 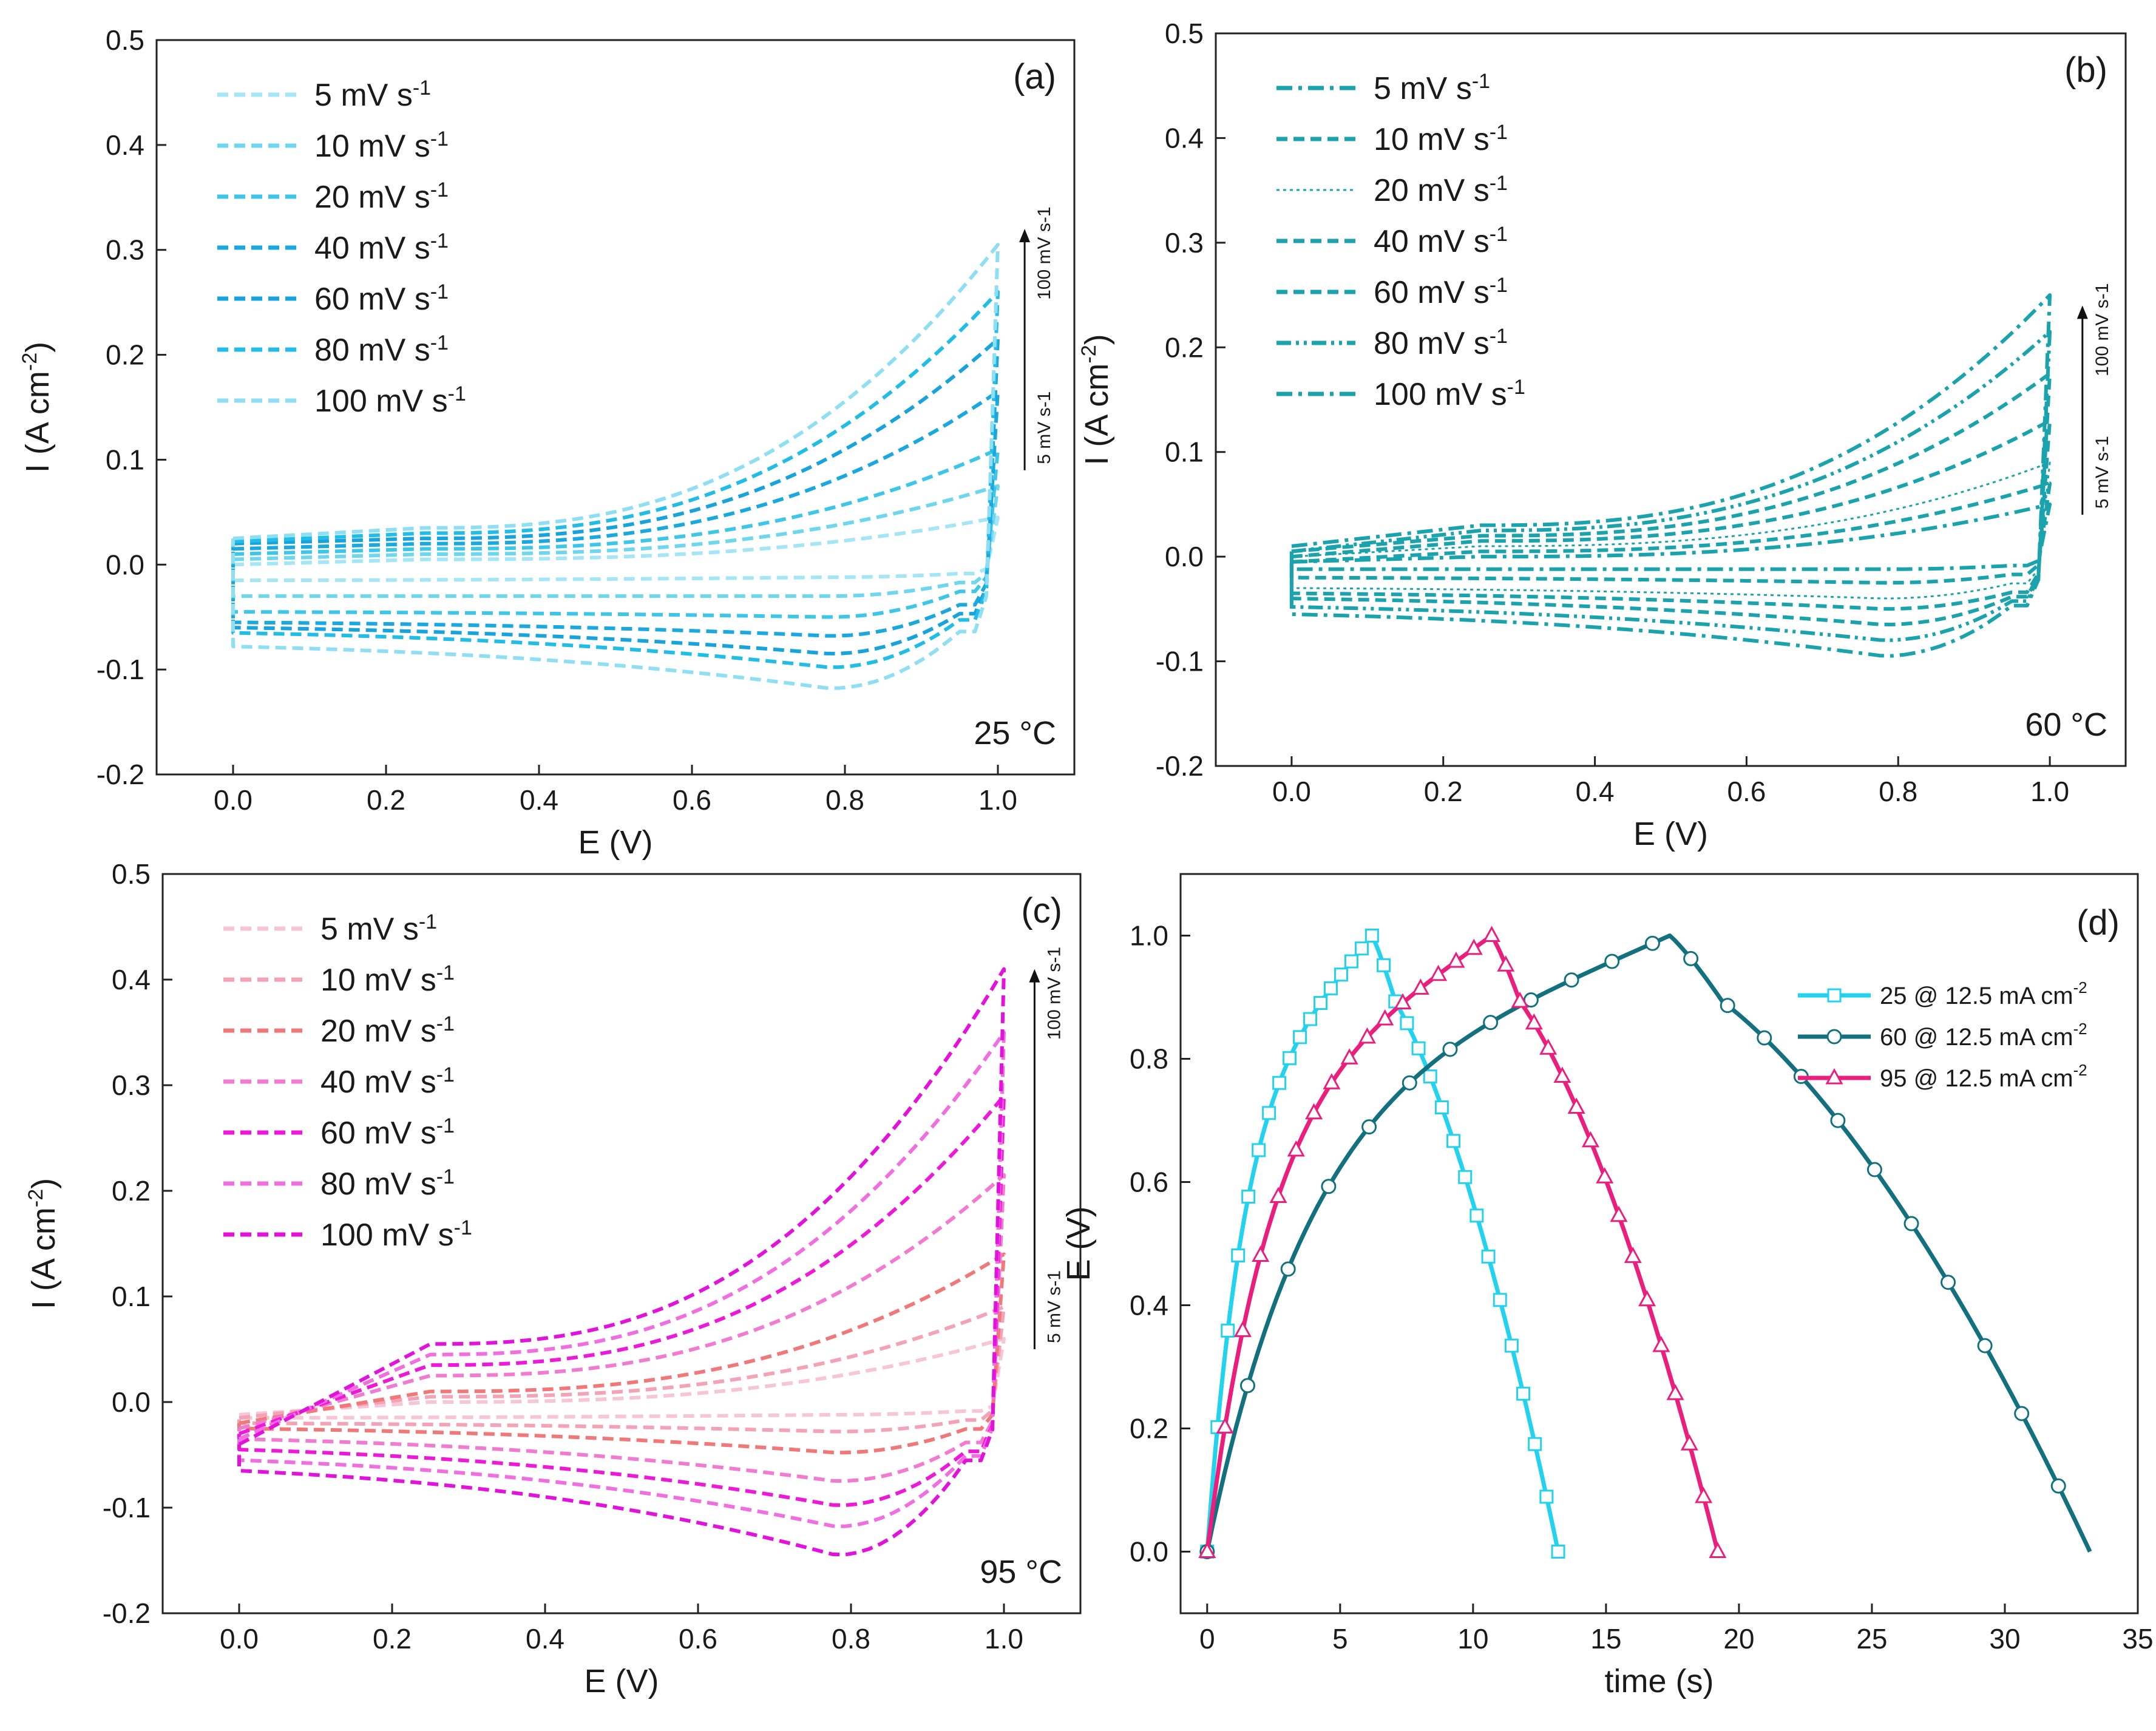 What do you see at coordinates (1472, 1639) in the screenshot?
I see `x-tick-label: 10` at bounding box center [1472, 1639].